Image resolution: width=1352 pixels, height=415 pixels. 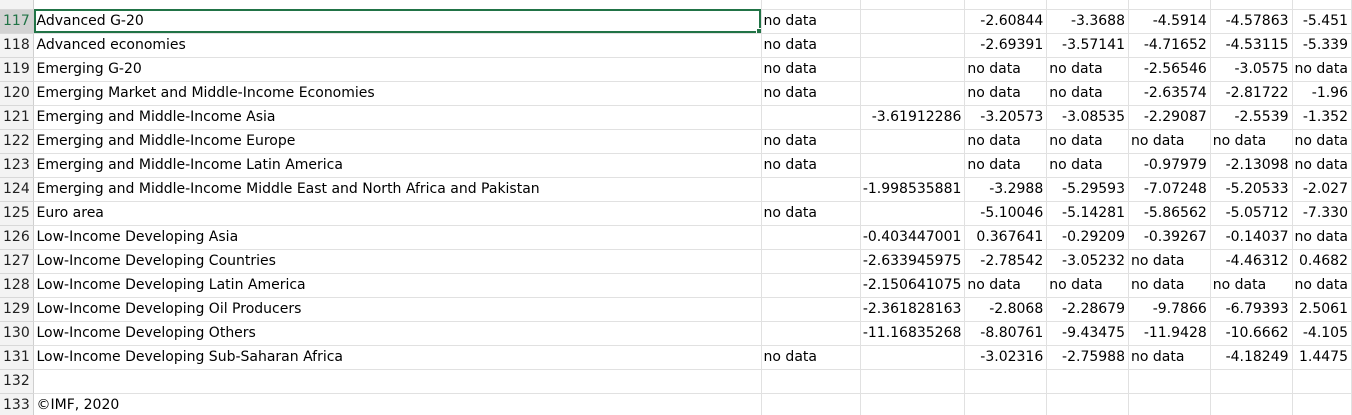 What do you see at coordinates (1006, 333) in the screenshot?
I see `cell: -8.80761` at bounding box center [1006, 333].